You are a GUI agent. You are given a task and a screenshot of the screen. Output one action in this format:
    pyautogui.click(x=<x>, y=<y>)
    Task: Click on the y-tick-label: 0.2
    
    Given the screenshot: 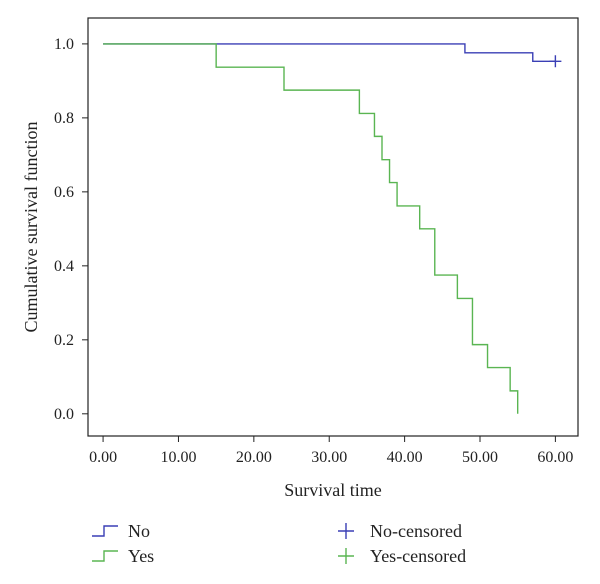 What is the action you would take?
    pyautogui.click(x=64, y=340)
    